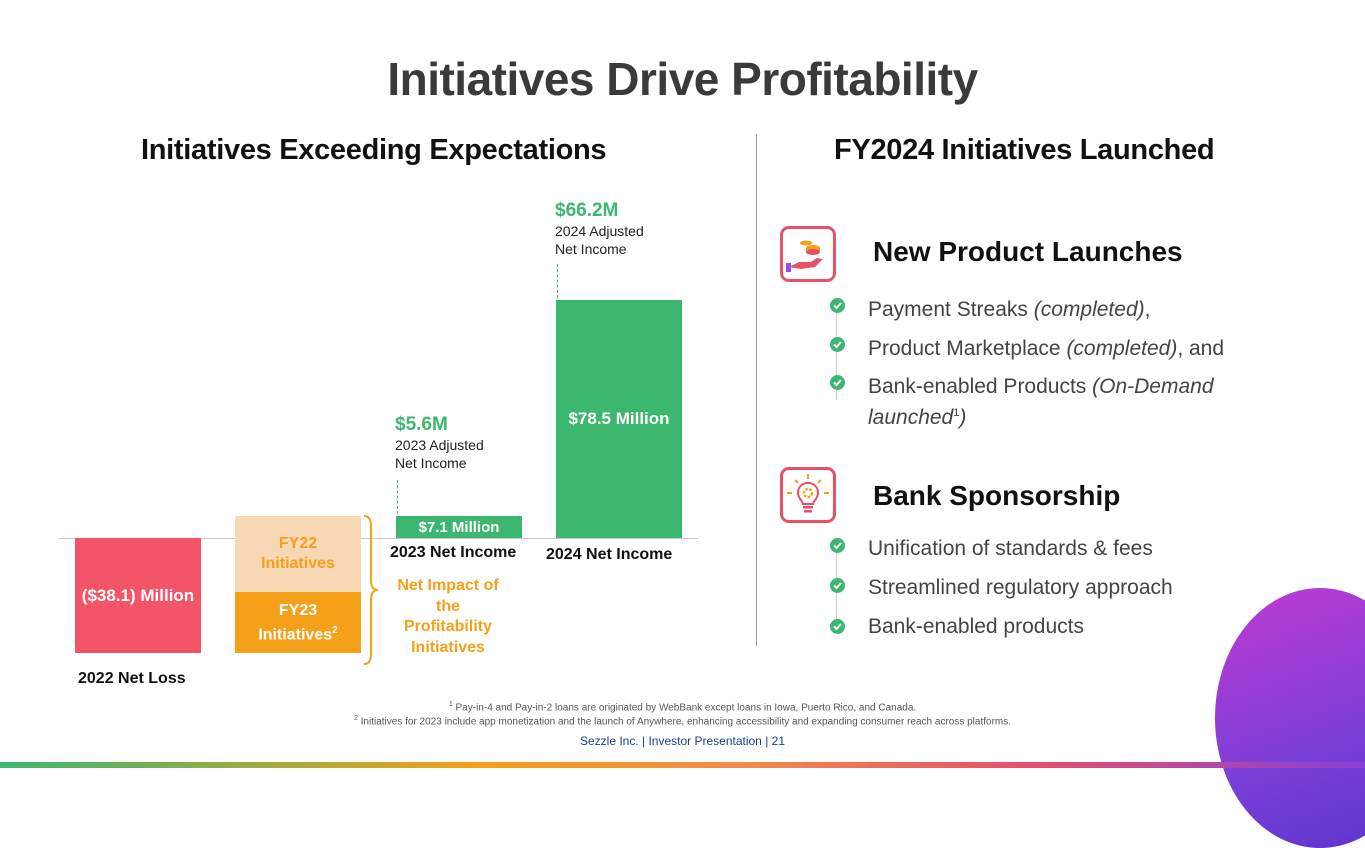 Image resolution: width=1365 pixels, height=848 pixels. I want to click on callout-2023: $5.6M 2023 Adjusted Net Income, so click(439, 443).